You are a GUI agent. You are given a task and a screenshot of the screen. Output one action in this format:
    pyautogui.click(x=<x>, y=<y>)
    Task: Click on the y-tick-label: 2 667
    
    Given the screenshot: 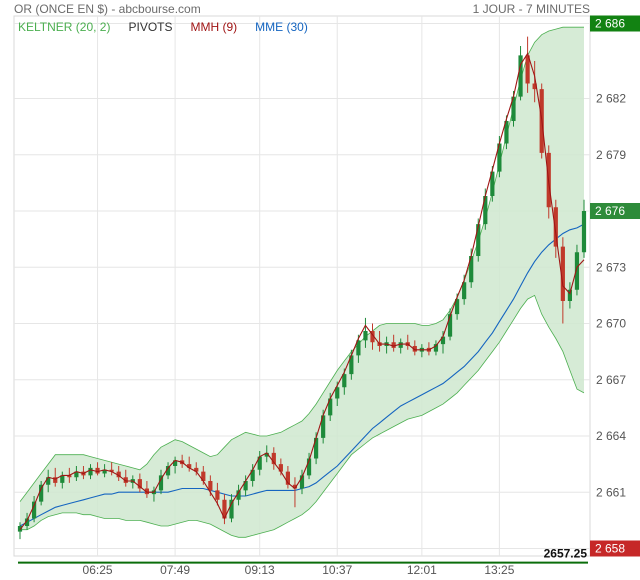 What is the action you would take?
    pyautogui.click(x=611, y=380)
    